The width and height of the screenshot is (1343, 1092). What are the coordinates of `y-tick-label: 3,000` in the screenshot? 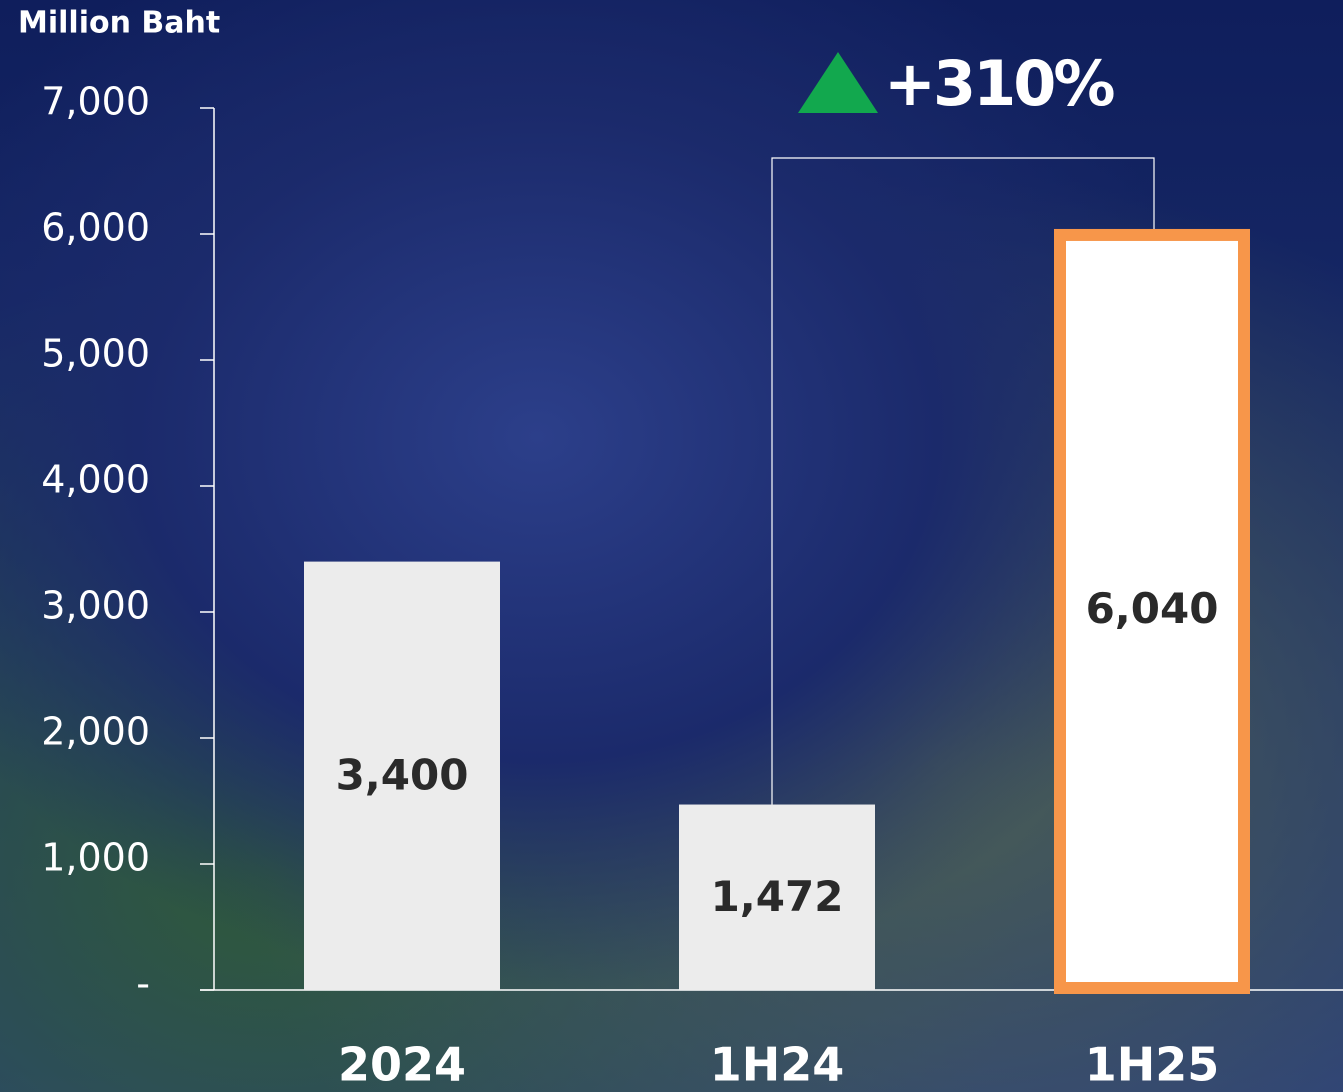 It's located at (95, 606).